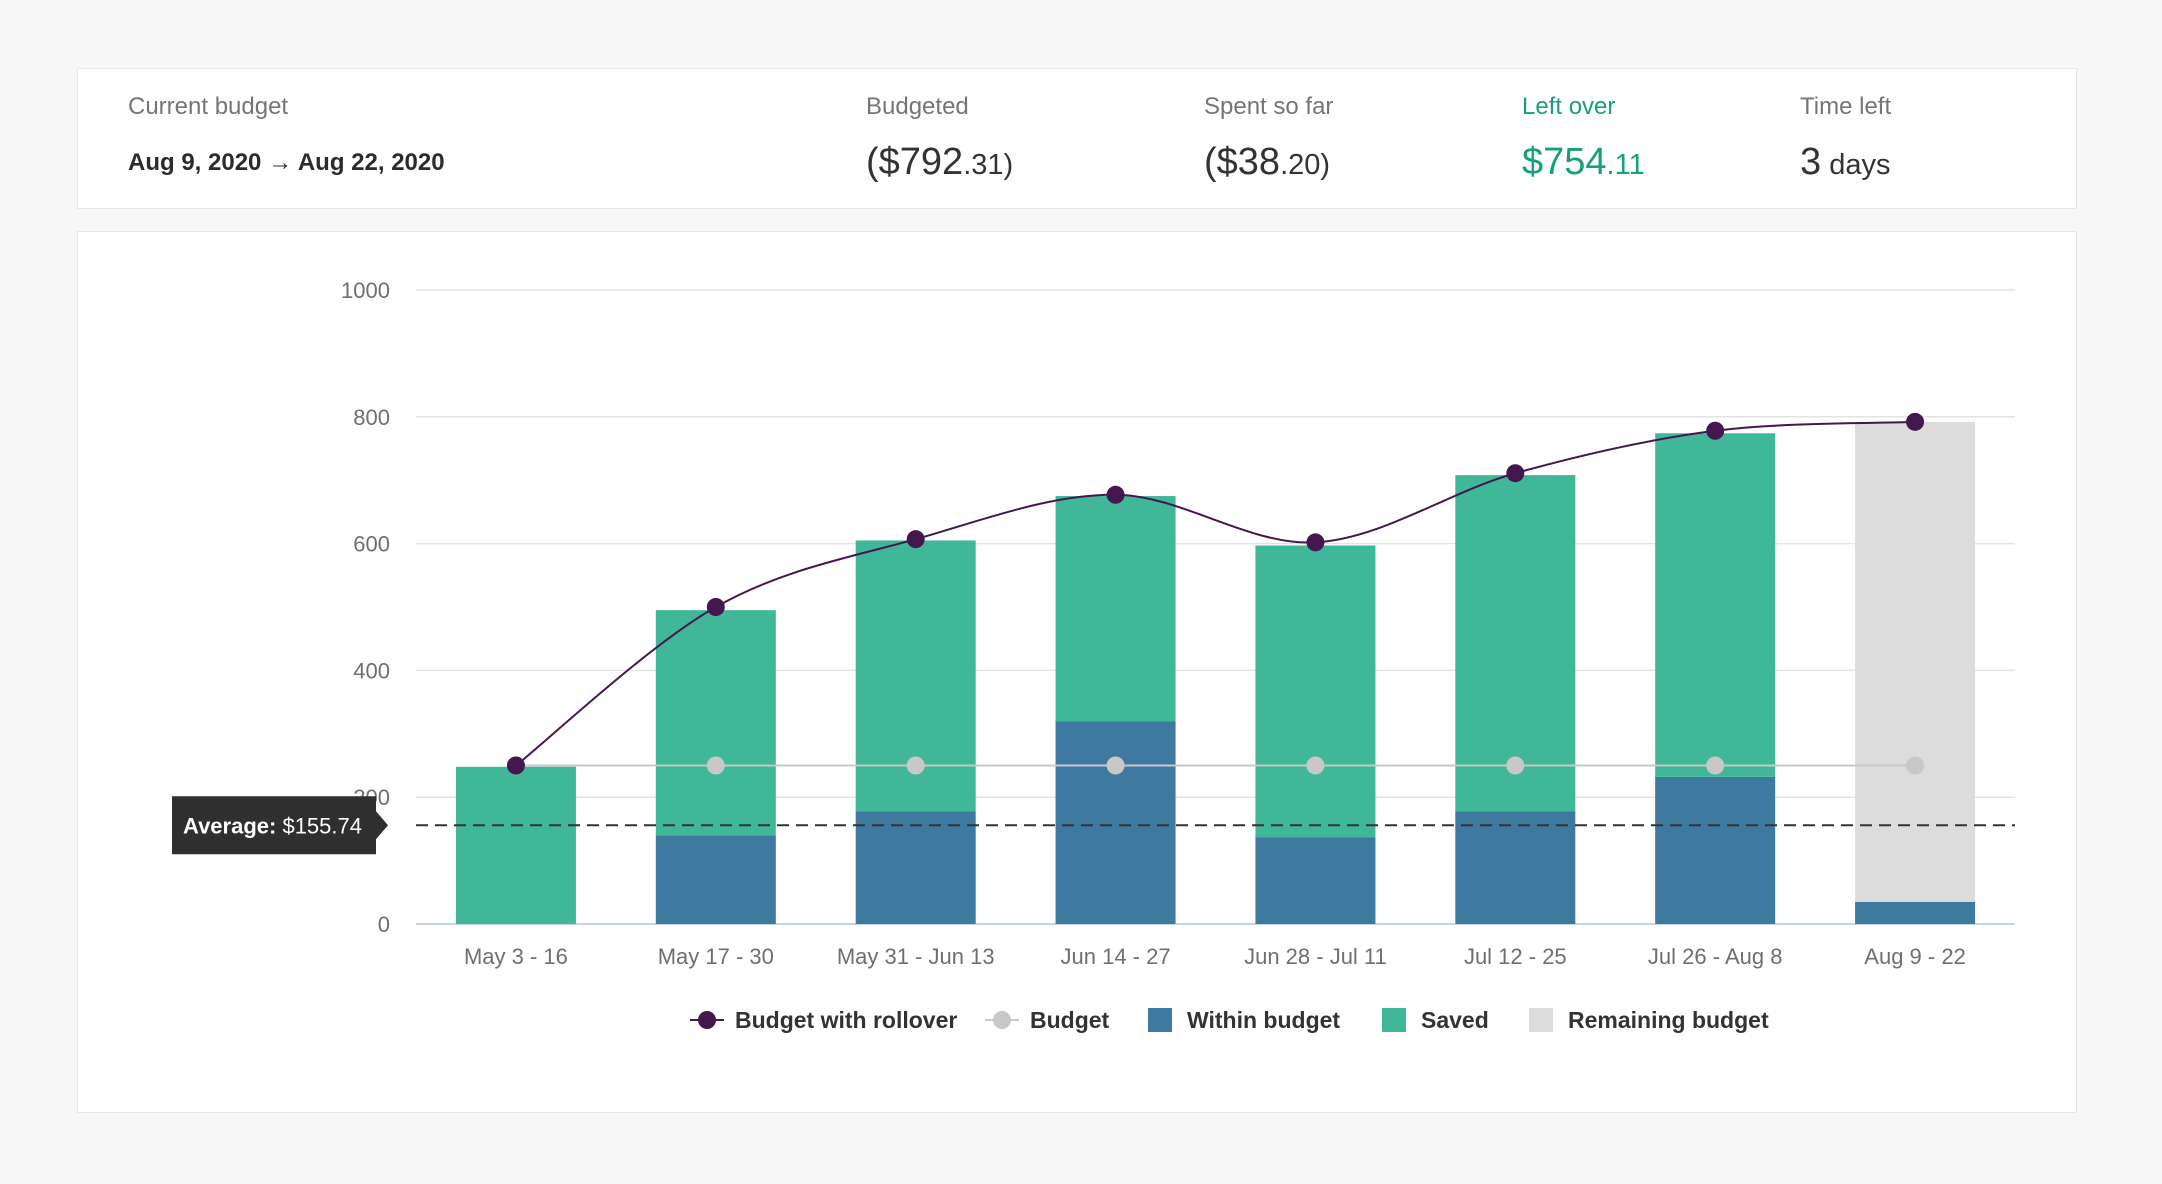 The height and width of the screenshot is (1184, 2162). Describe the element at coordinates (1569, 106) in the screenshot. I see `left-over-label: Left over` at that location.